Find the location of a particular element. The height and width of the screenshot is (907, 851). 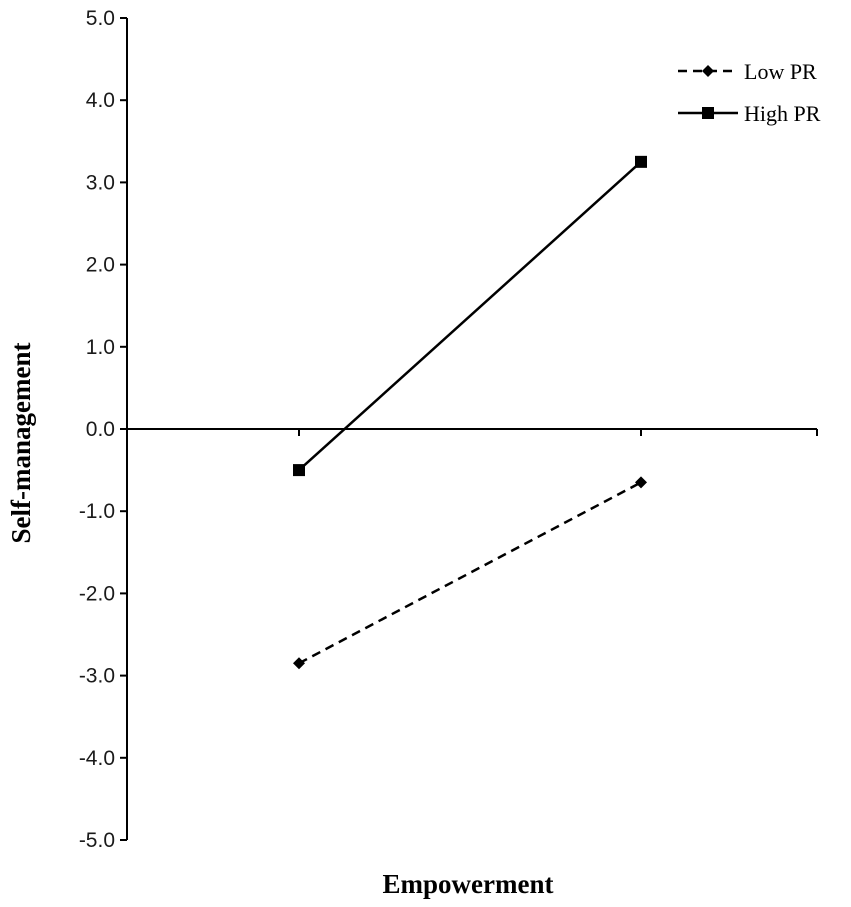

series-high-pr is located at coordinates (470, 316).